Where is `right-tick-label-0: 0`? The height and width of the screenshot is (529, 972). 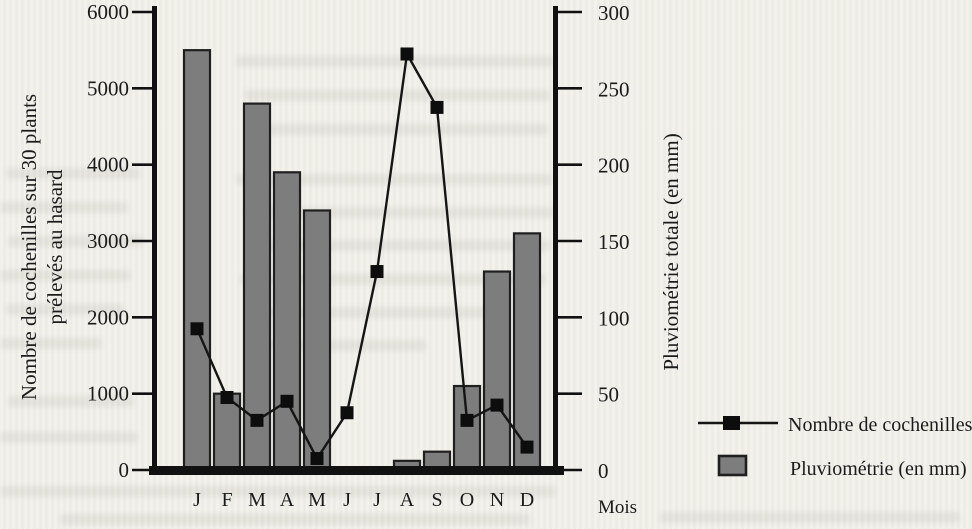
right-tick-label-0: 0 is located at coordinates (603, 471).